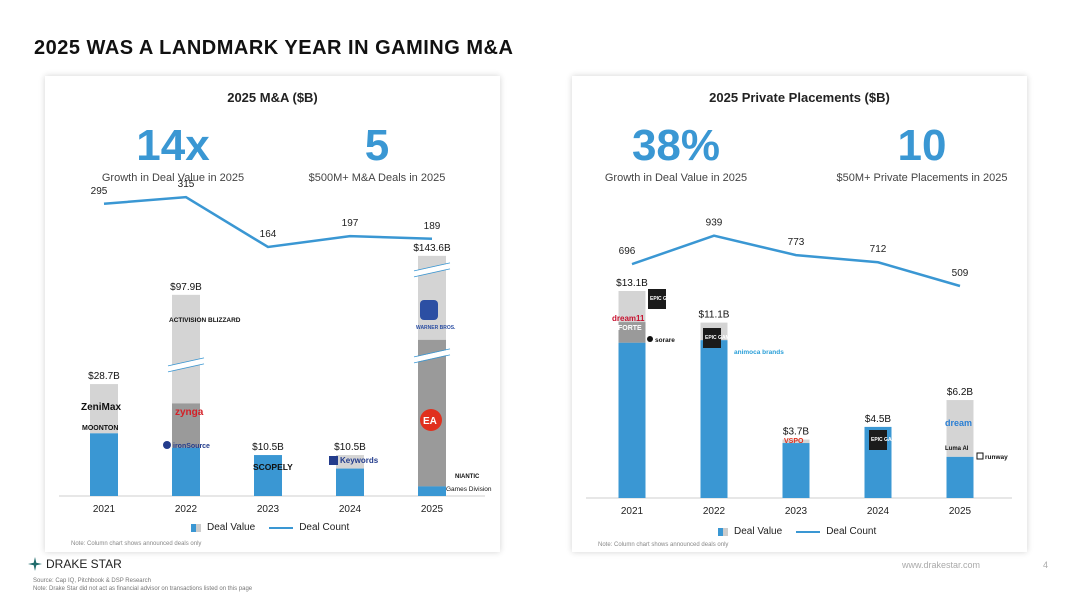 The width and height of the screenshot is (1080, 608). Describe the element at coordinates (274, 48) in the screenshot. I see `page-title: 2025 WAS A LANDMARK YEAR IN GAMING M&A` at that location.